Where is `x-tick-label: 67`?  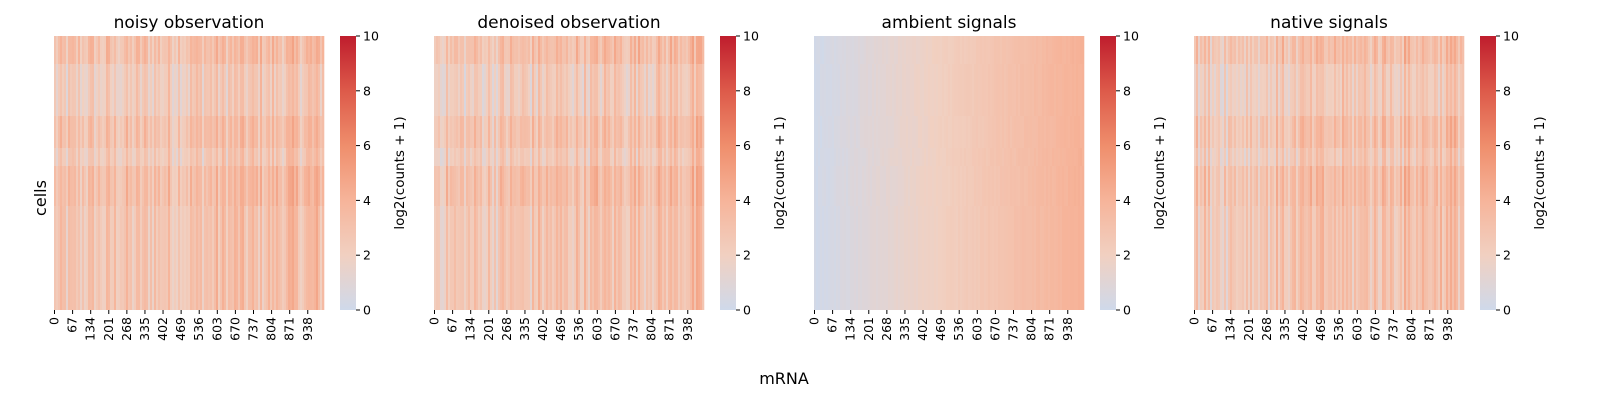
x-tick-label: 67 is located at coordinates (72, 325).